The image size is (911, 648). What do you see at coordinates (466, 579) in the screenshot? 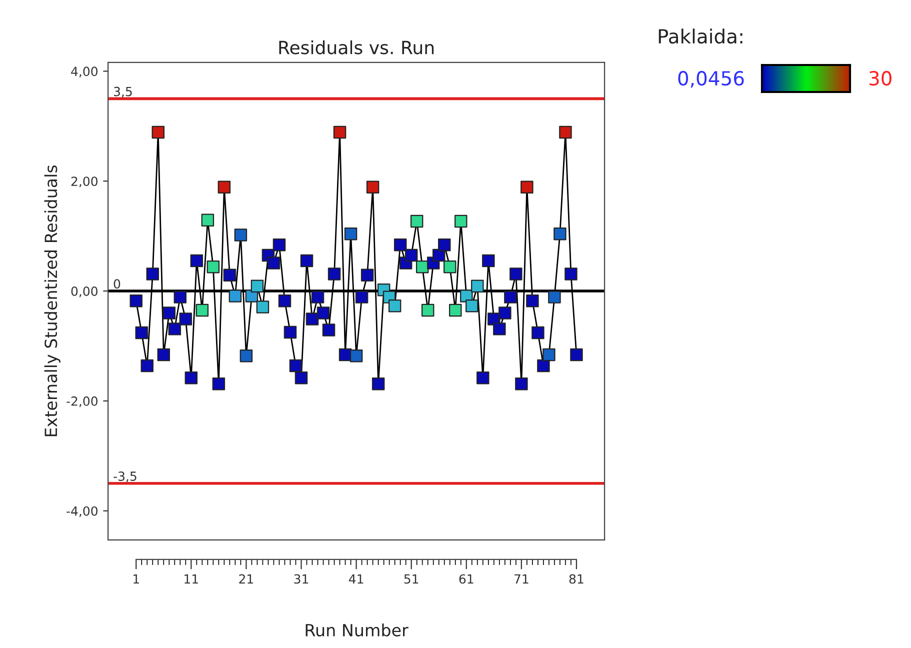
I see `x-tick-label: 61` at bounding box center [466, 579].